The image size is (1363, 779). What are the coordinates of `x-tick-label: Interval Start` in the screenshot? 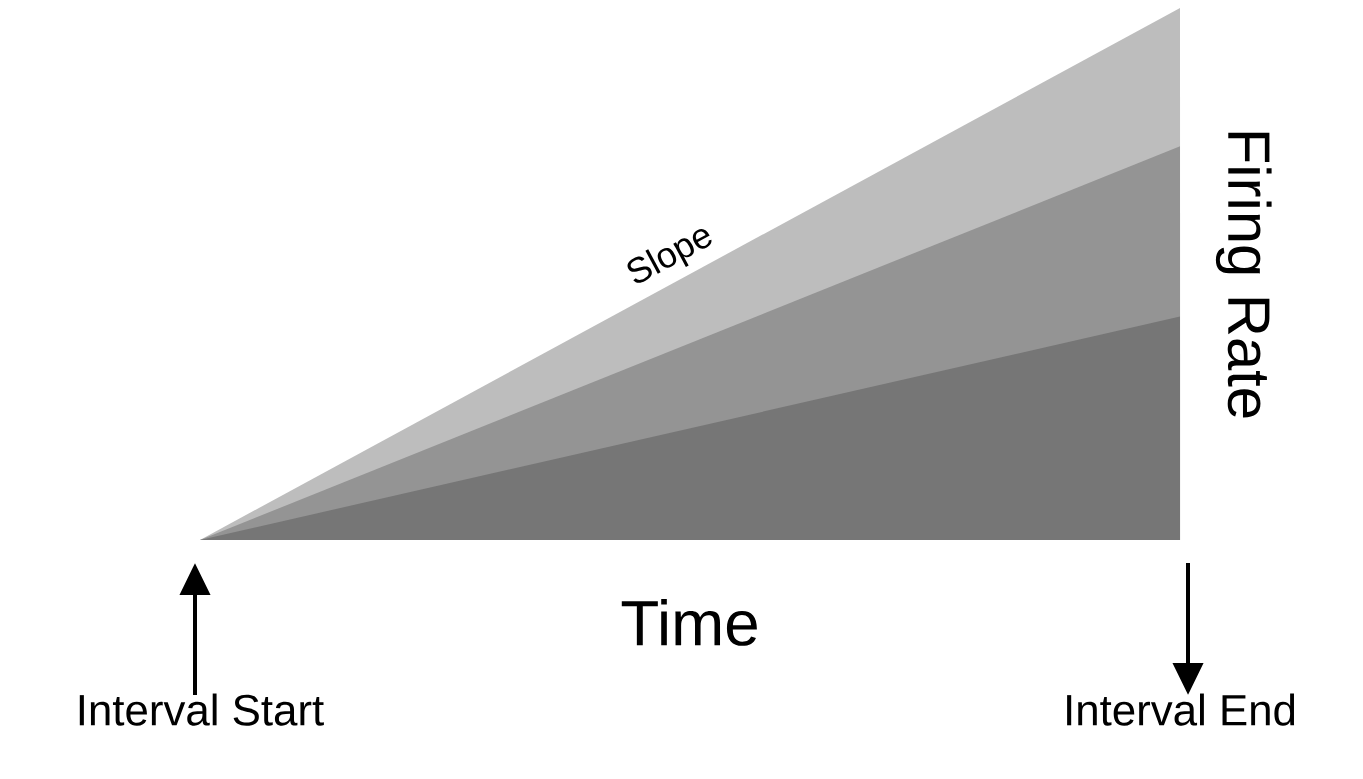 It's located at (201, 709).